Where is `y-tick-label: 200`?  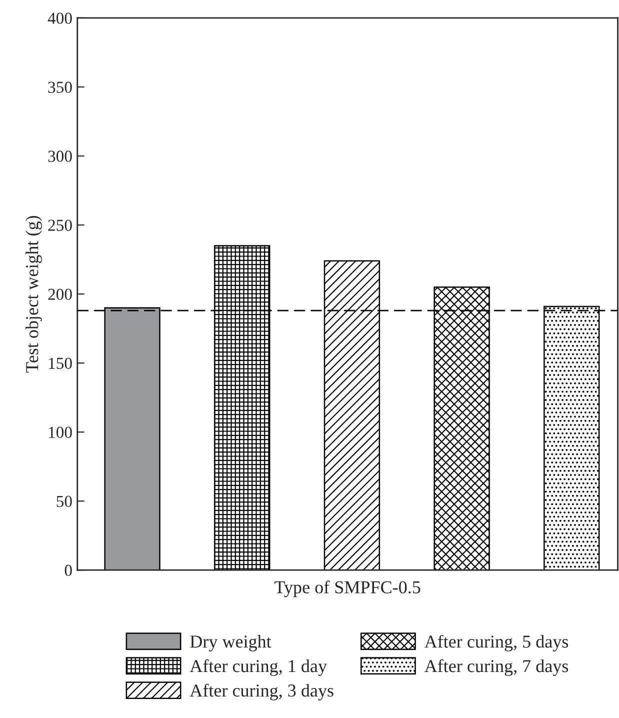 y-tick-label: 200 is located at coordinates (60, 294).